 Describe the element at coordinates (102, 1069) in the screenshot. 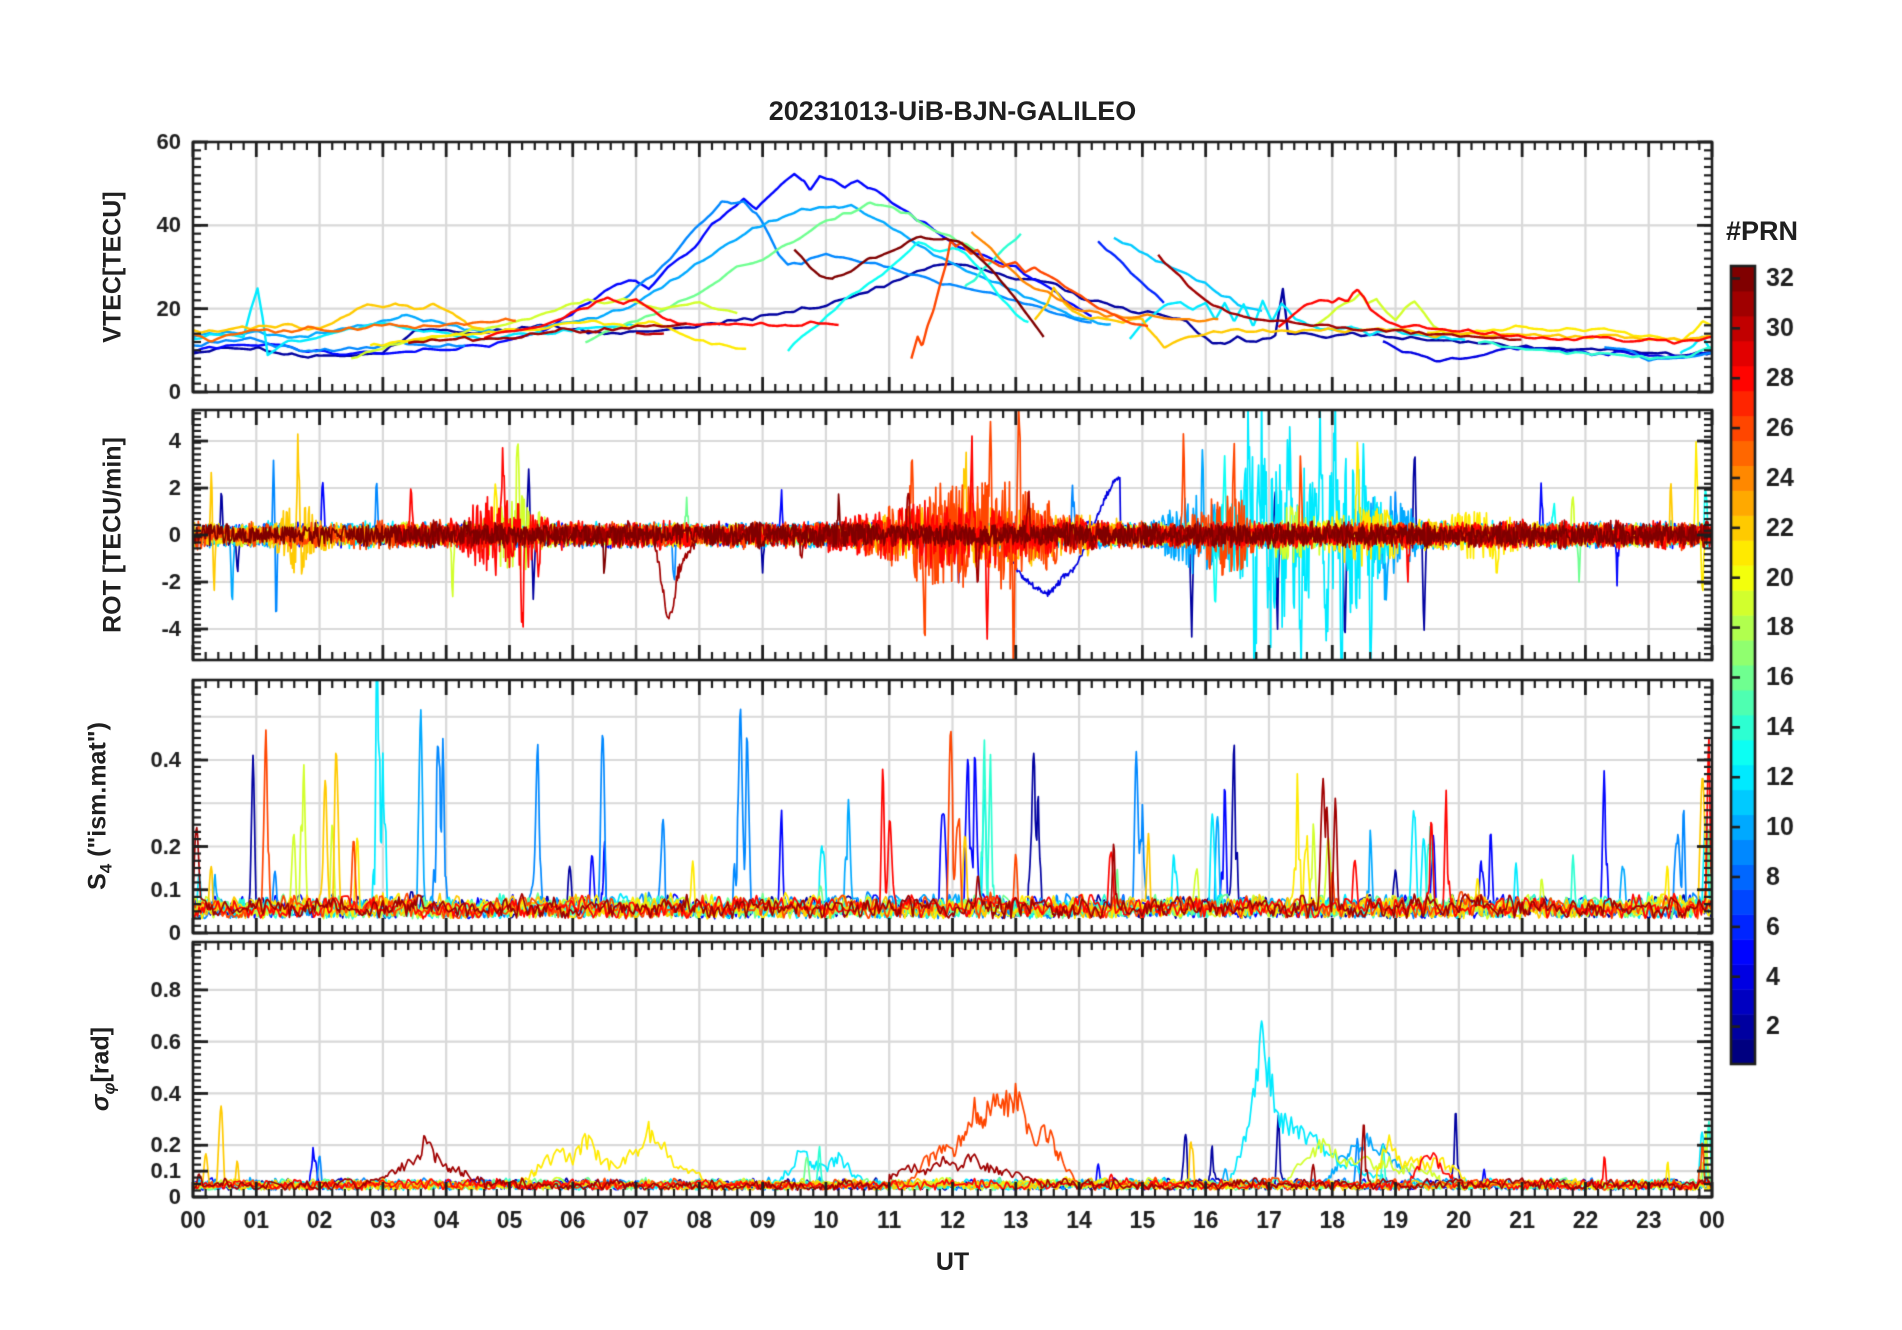

I see `y-axis-label-sigma-phi: σφ[rad]` at that location.